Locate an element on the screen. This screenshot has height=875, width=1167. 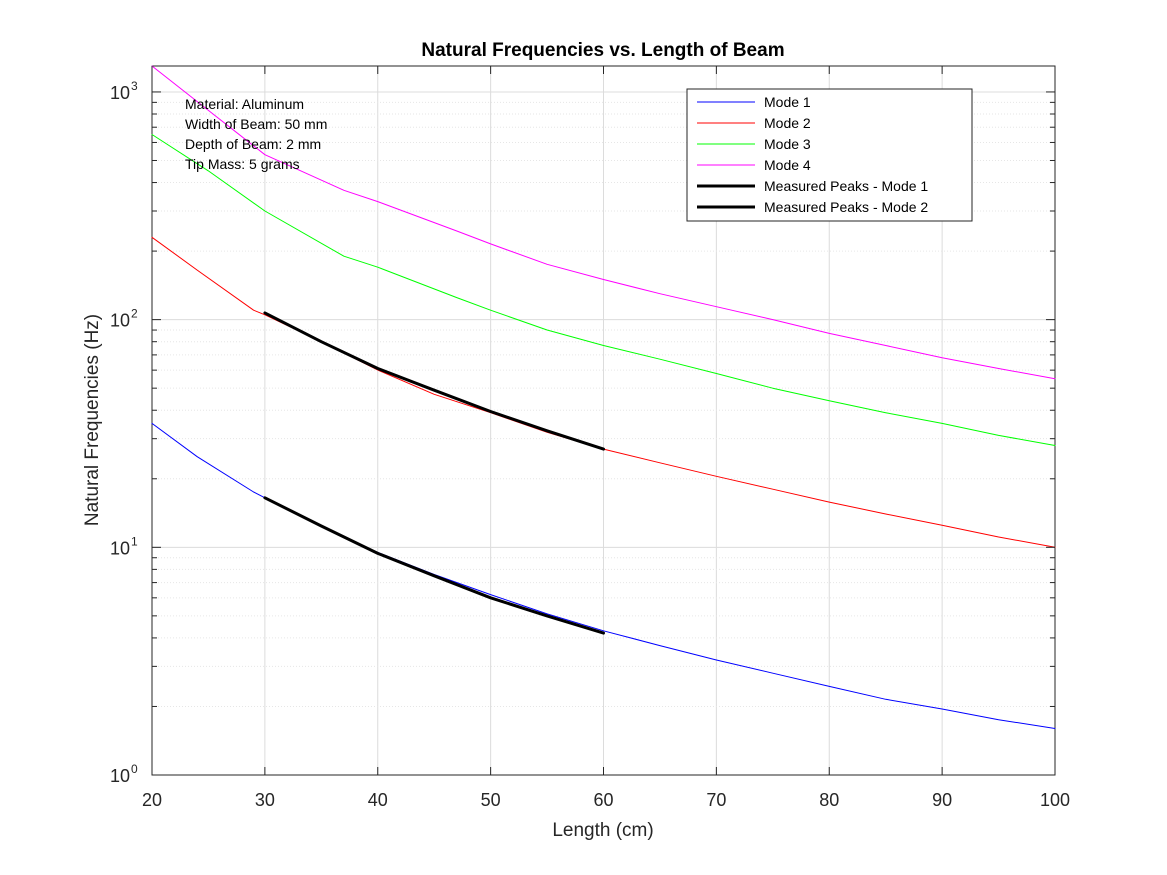
x-tick-label: 60 is located at coordinates (603, 800).